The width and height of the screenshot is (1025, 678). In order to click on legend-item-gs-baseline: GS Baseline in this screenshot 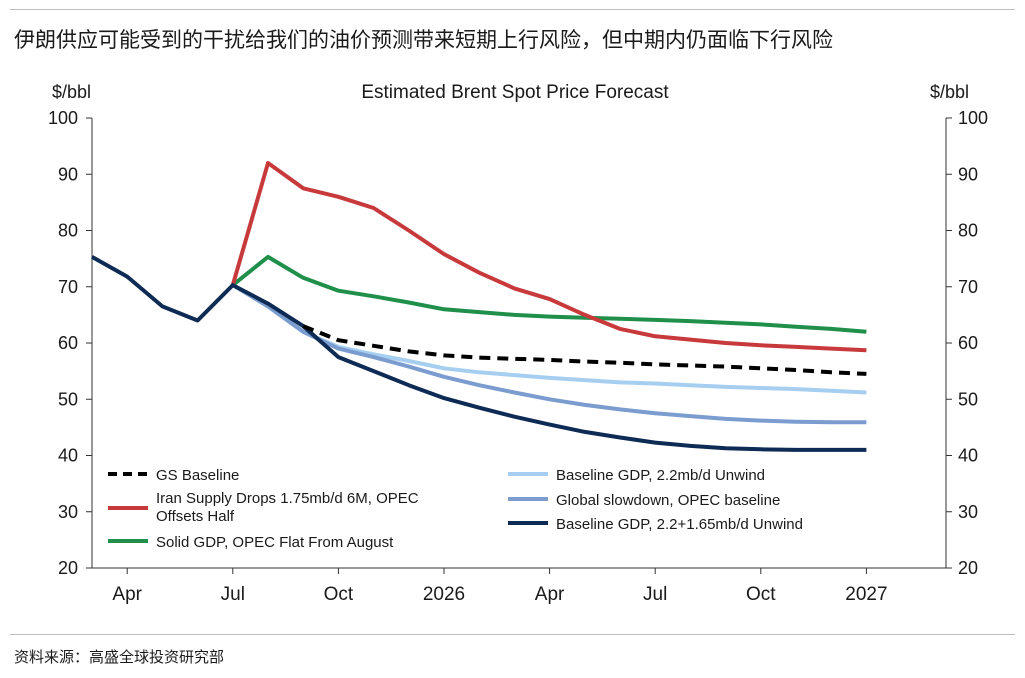, I will do `click(173, 475)`.